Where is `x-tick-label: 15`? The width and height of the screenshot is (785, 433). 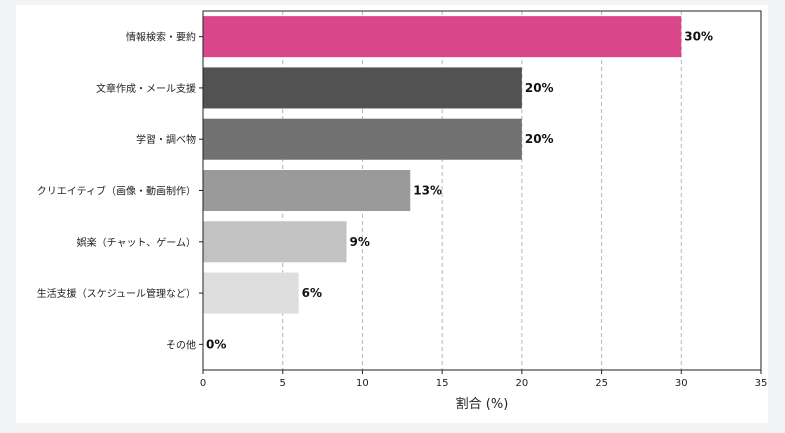 x-tick-label: 15 is located at coordinates (442, 383).